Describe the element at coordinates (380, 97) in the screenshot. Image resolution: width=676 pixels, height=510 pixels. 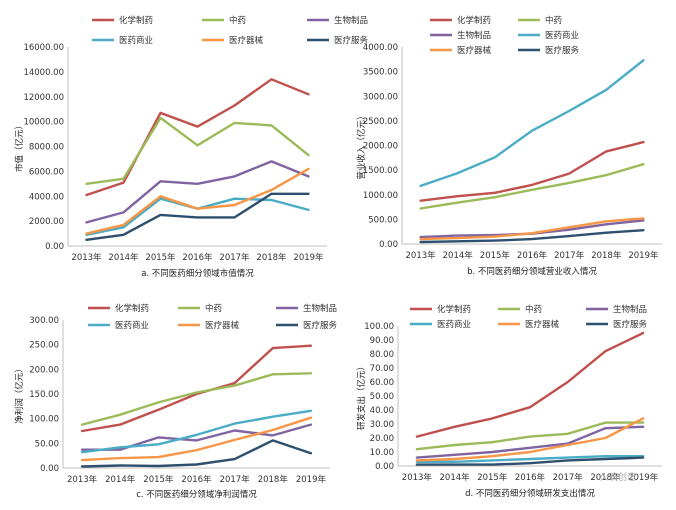
I see `y-tick-label: 3000.00` at that location.